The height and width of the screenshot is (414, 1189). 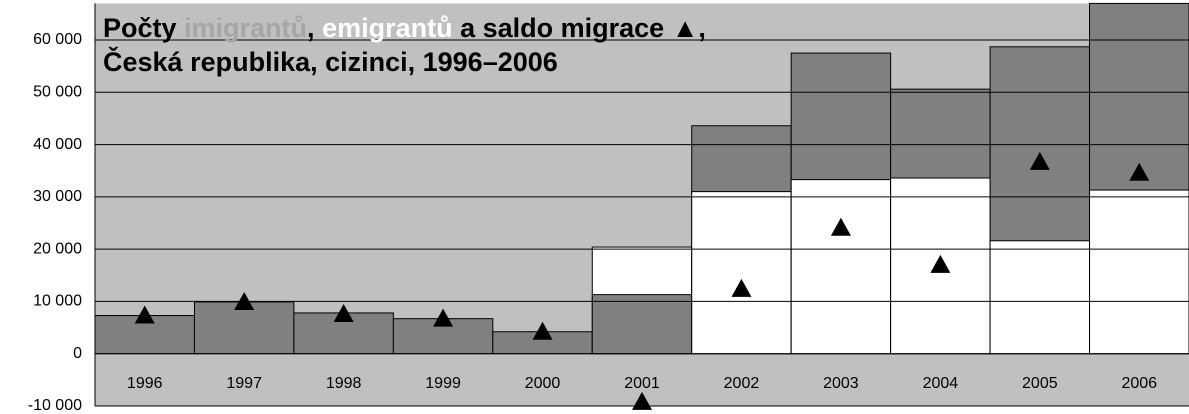 I want to click on y-tick-label: 0, so click(x=77, y=353).